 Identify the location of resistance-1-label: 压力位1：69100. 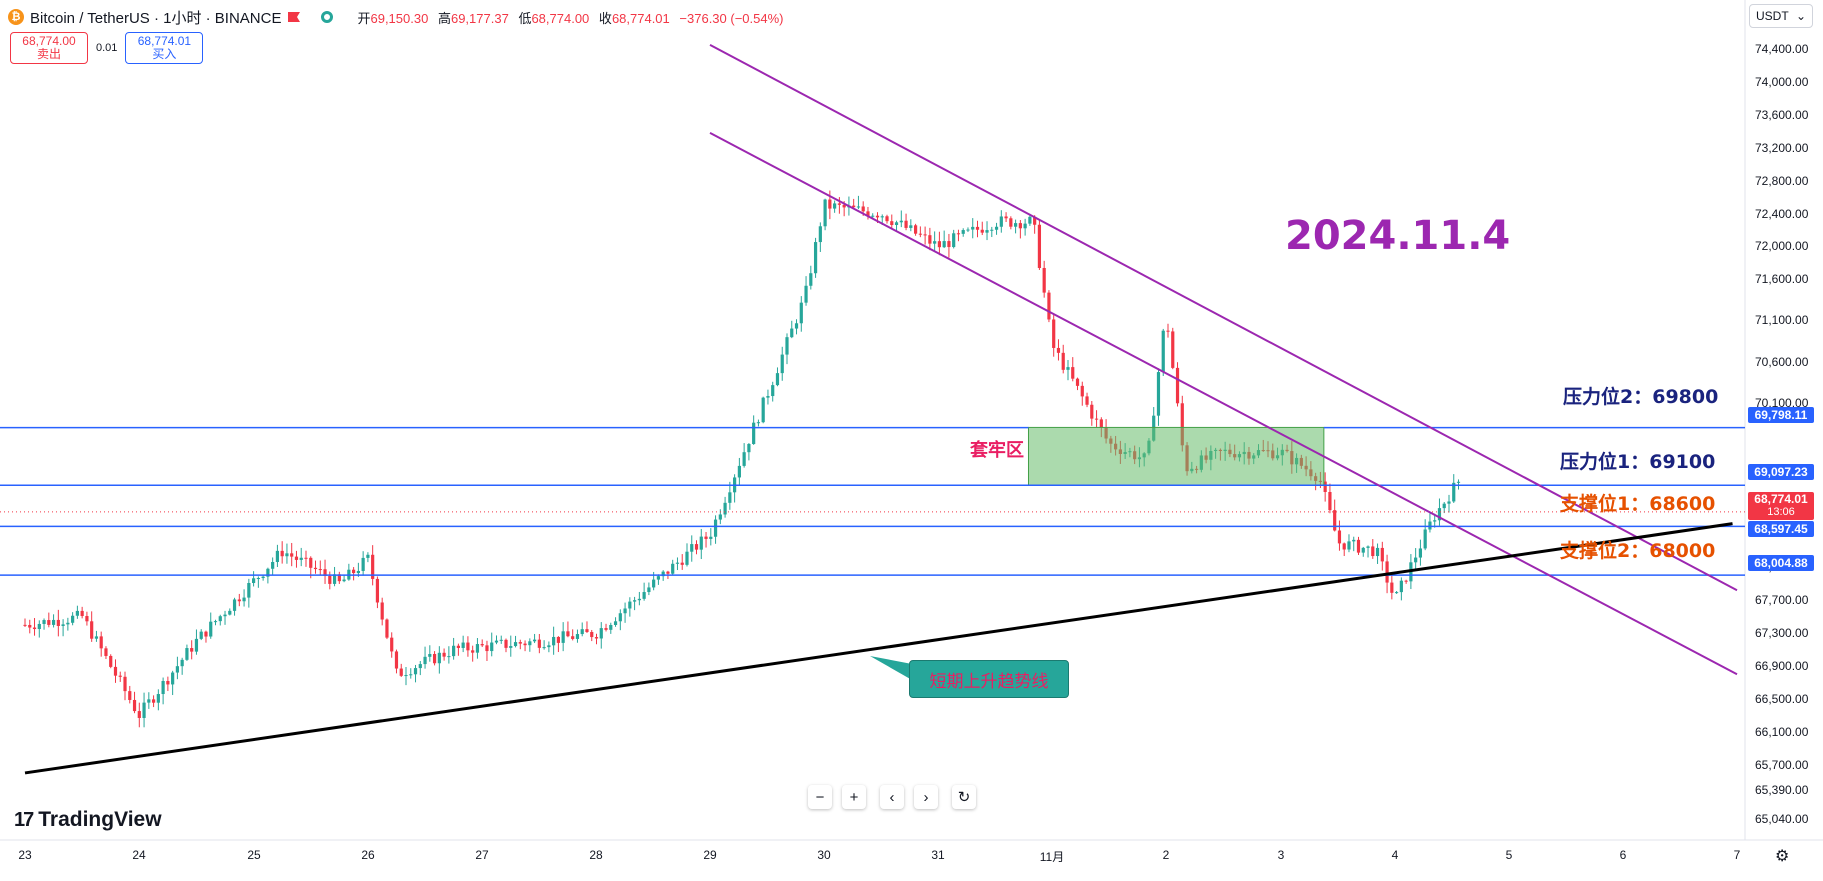
(1638, 462).